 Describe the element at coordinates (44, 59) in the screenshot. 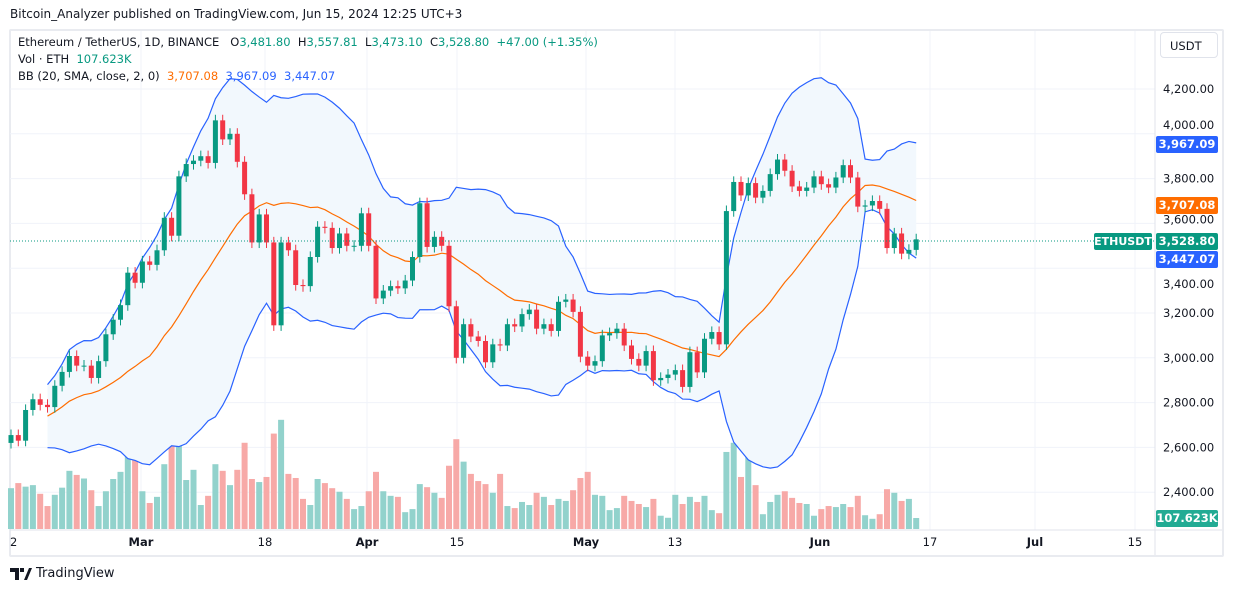

I see `volume-label: Vol · ETH` at that location.